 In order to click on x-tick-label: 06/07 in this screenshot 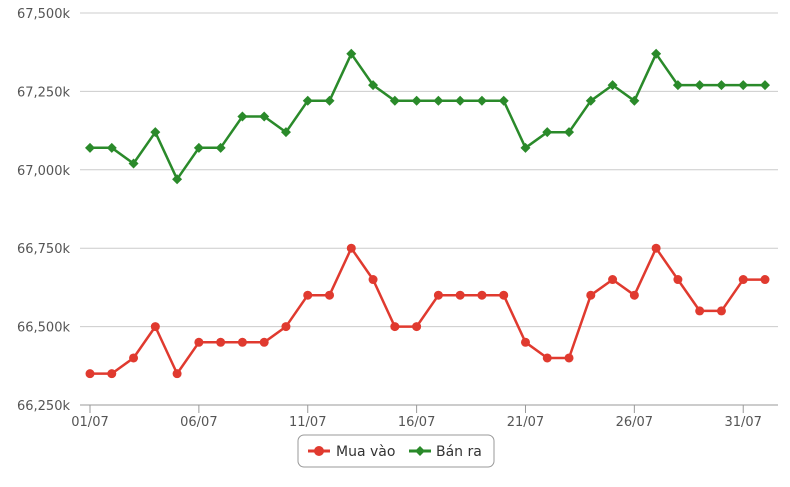, I will do `click(198, 422)`.